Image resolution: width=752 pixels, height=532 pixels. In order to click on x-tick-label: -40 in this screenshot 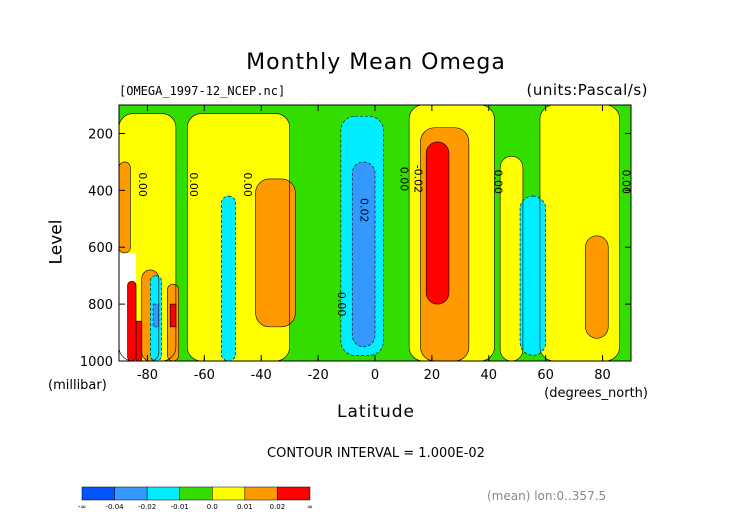, I will do `click(261, 375)`.